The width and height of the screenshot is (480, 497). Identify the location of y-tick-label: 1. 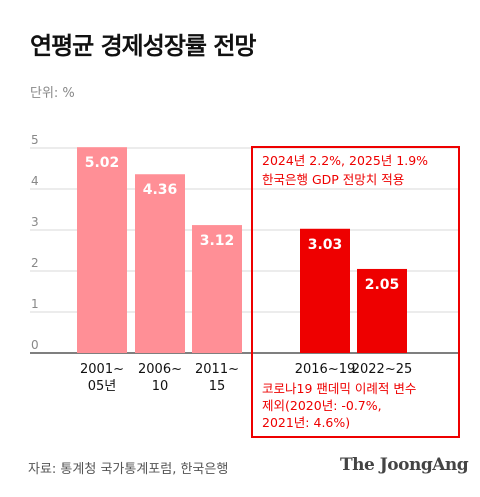
(35, 304).